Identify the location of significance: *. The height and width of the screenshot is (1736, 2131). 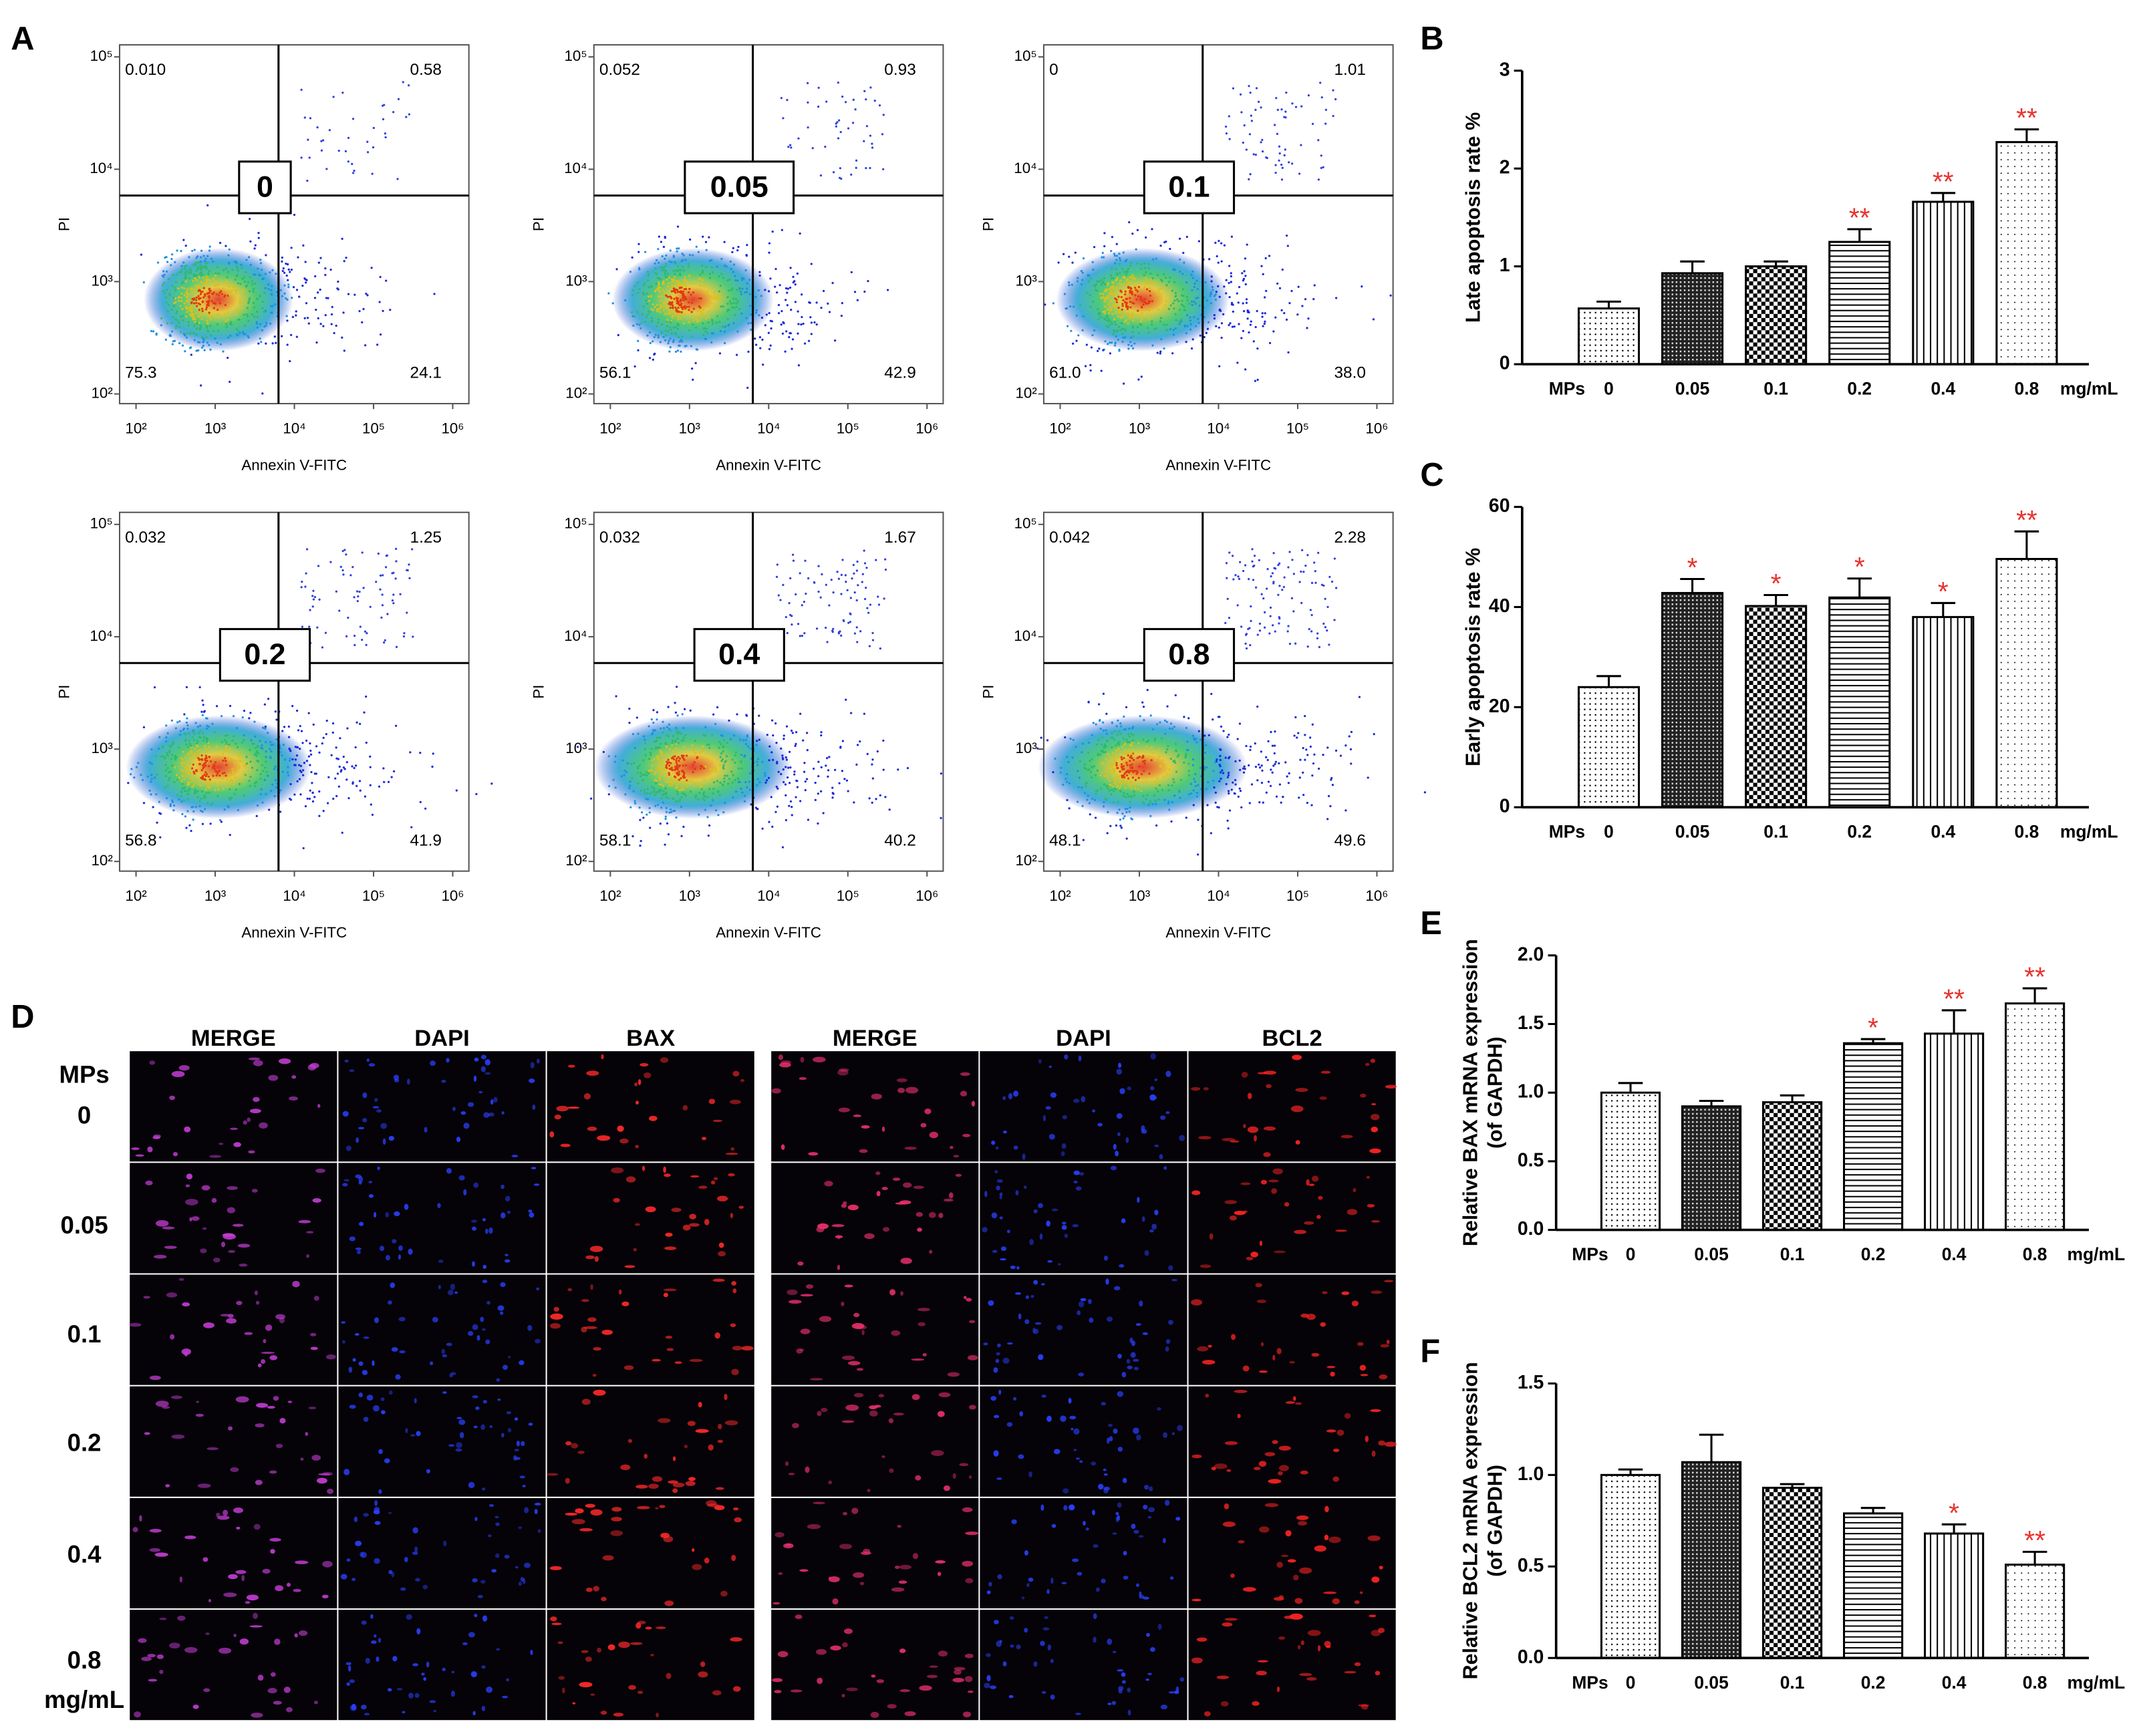
(1954, 1512).